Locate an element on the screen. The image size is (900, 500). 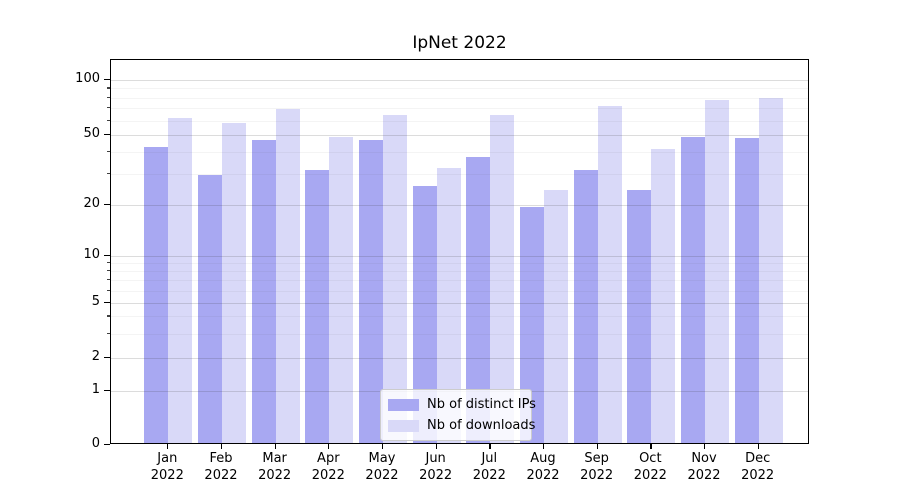
legend-swatch-distinct-ips is located at coordinates (403, 404).